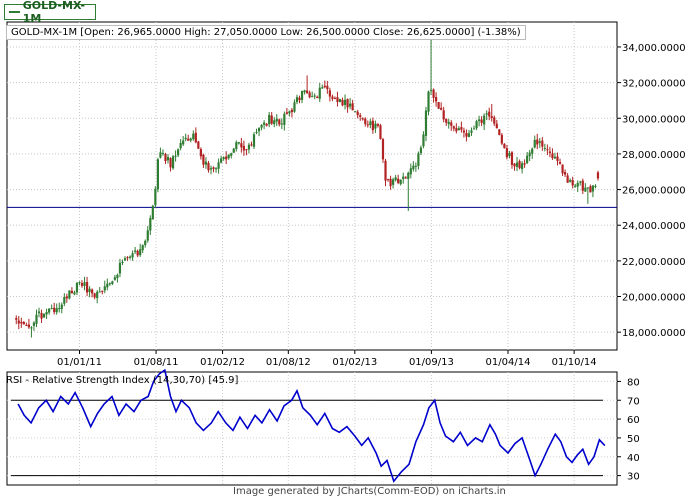 The height and width of the screenshot is (500, 700). What do you see at coordinates (633, 477) in the screenshot?
I see `rsi-y-tick-label: 30` at bounding box center [633, 477].